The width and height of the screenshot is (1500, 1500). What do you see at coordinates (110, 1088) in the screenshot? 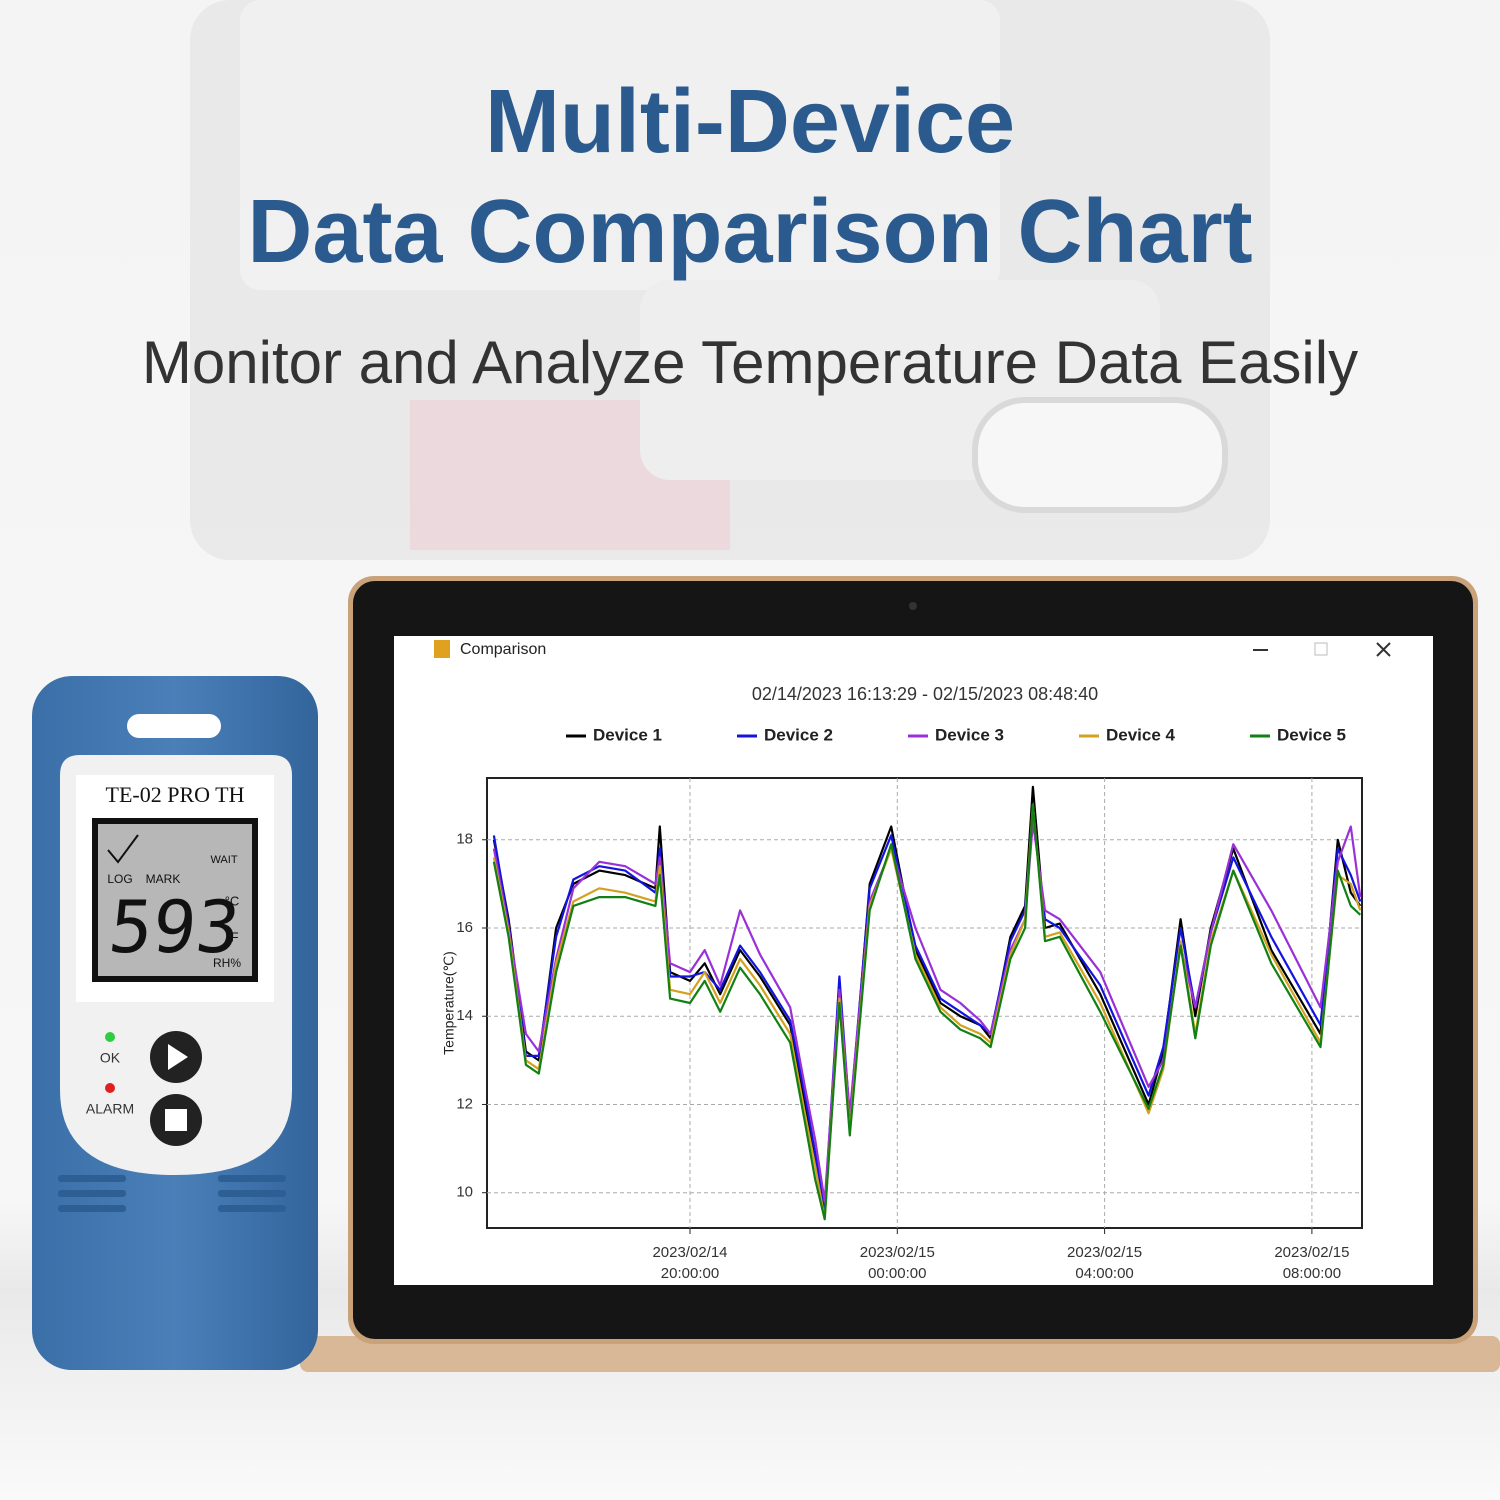
I see `alarm-led` at bounding box center [110, 1088].